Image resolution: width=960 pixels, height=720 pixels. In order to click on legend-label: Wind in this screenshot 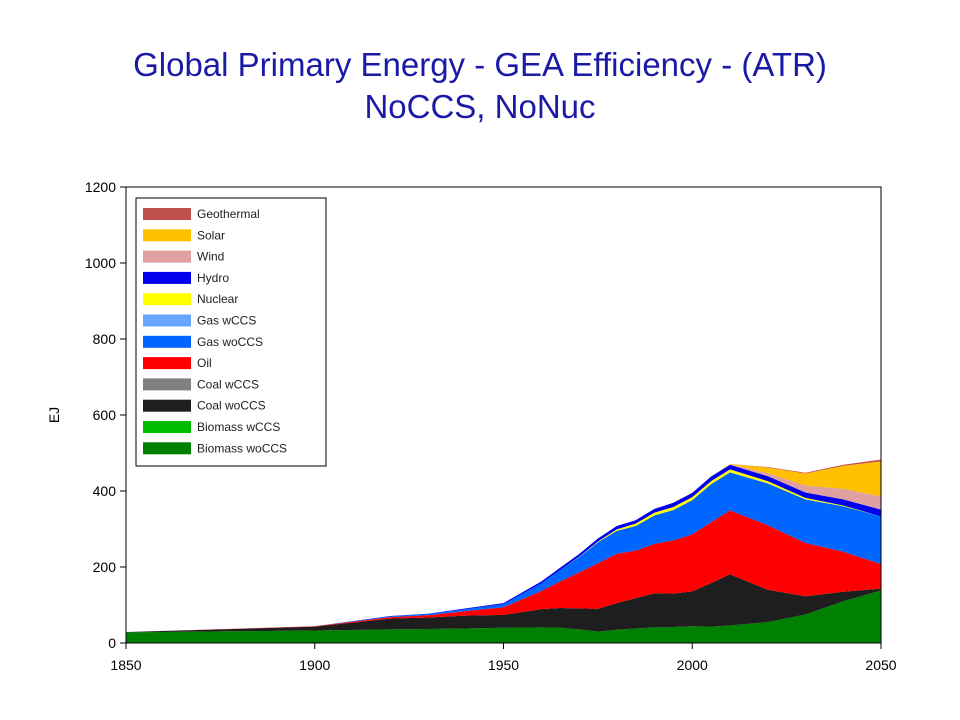, I will do `click(210, 257)`.